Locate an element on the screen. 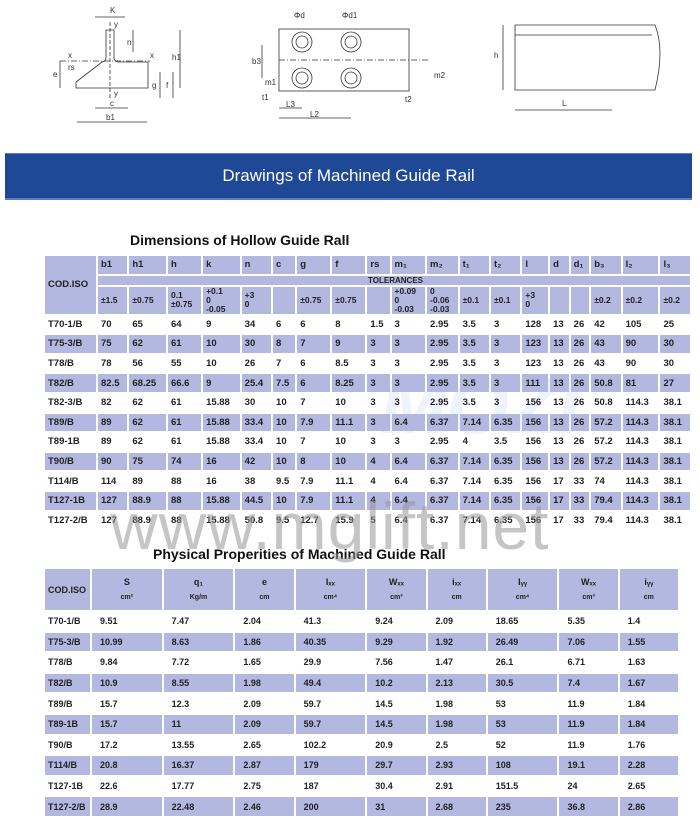 Image resolution: width=700 pixels, height=836 pixels. row-code: T82/B is located at coordinates (70, 383).